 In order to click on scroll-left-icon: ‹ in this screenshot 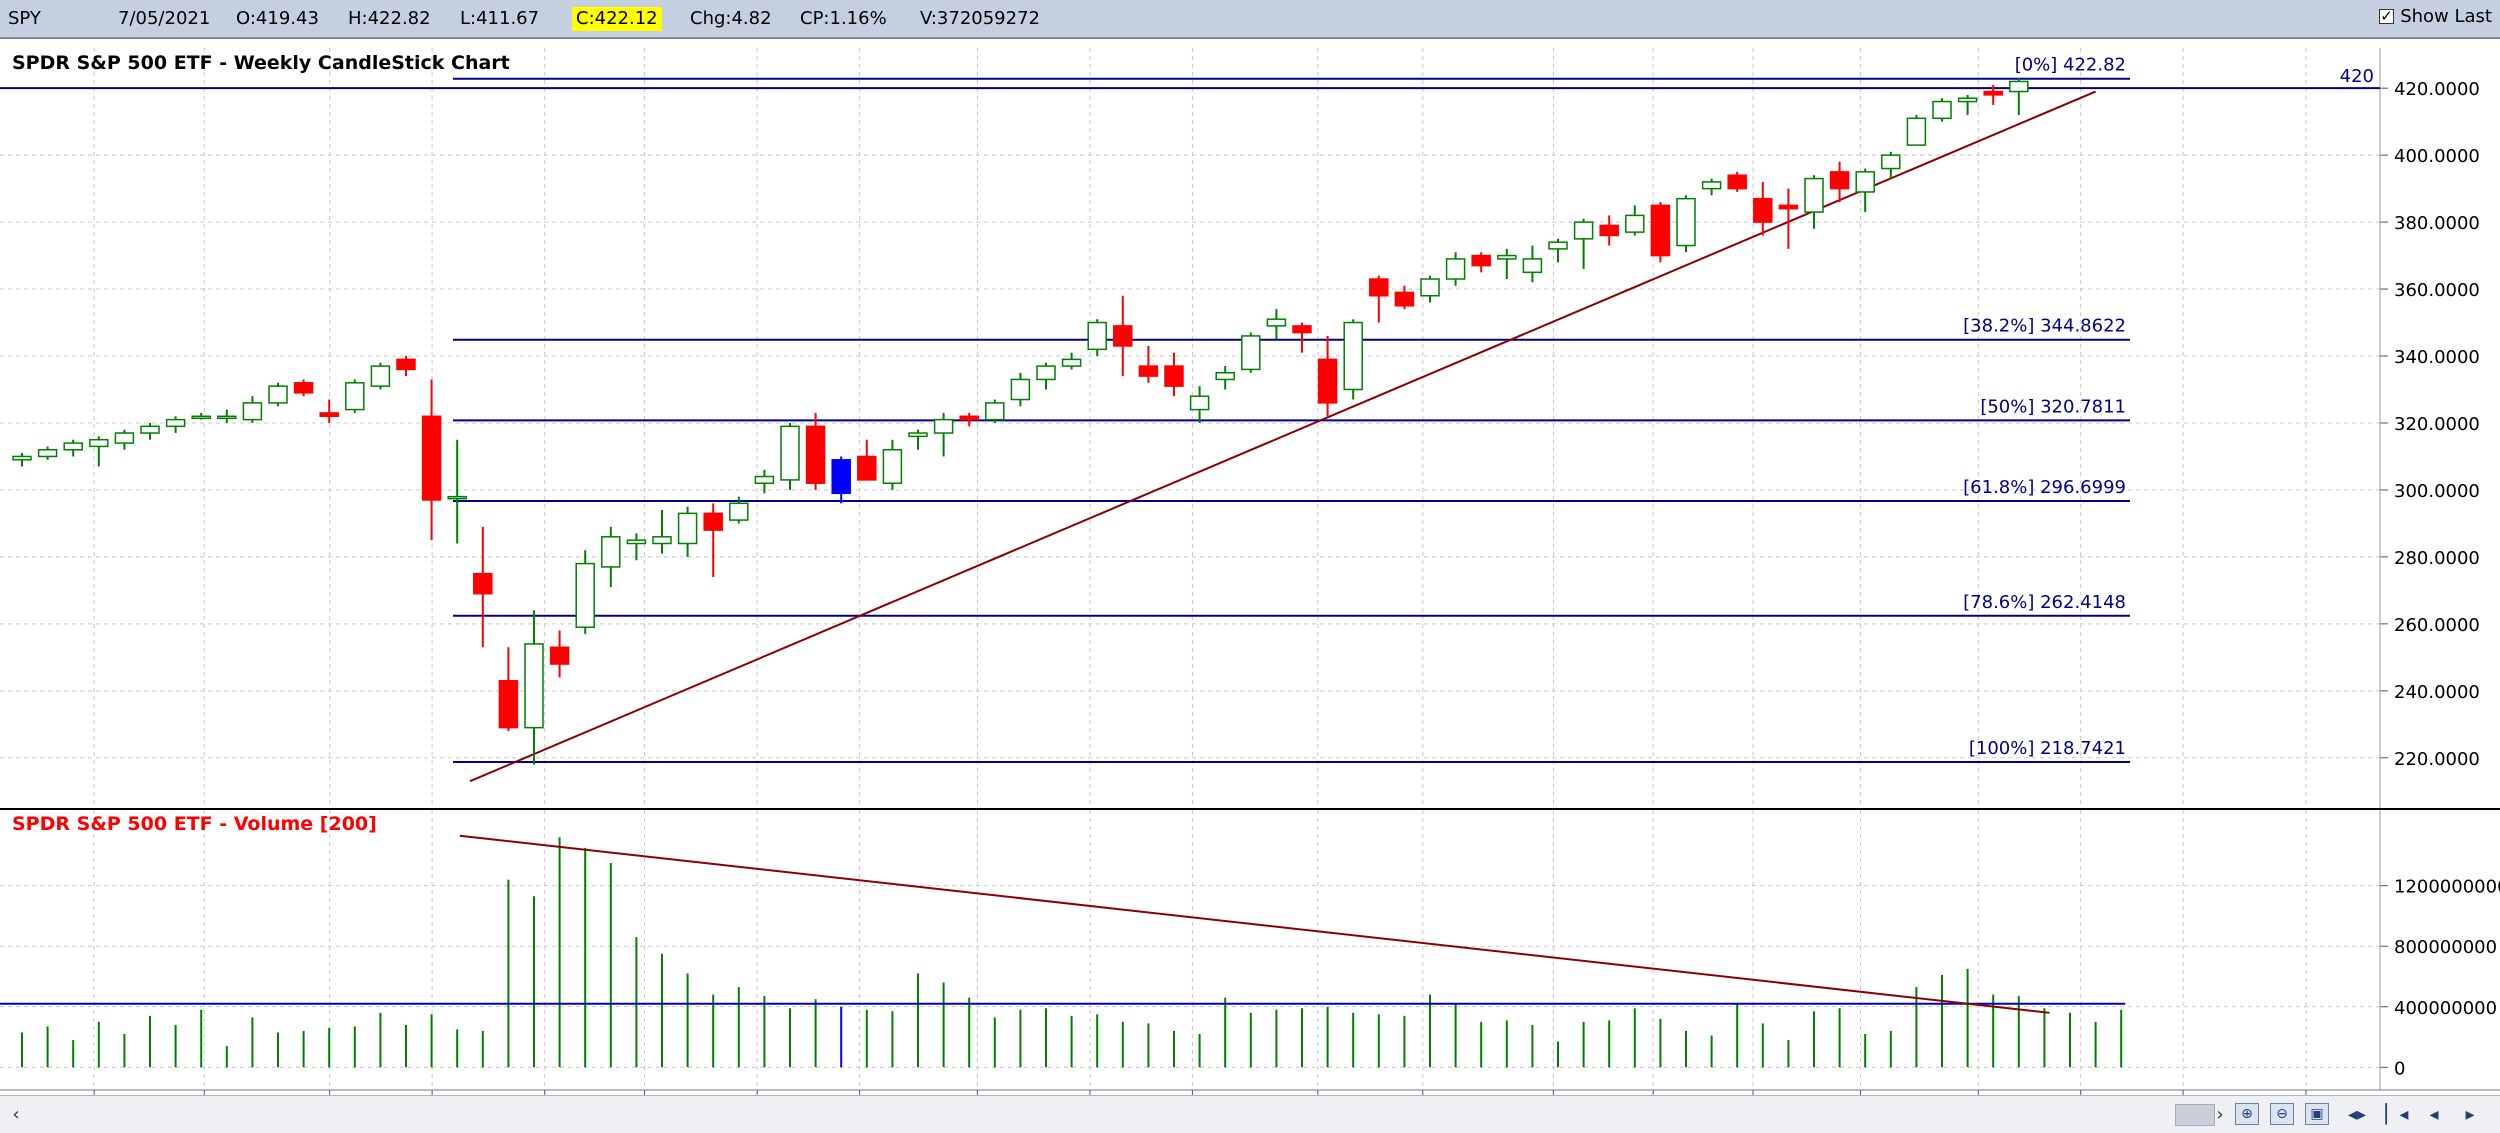, I will do `click(16, 1114)`.